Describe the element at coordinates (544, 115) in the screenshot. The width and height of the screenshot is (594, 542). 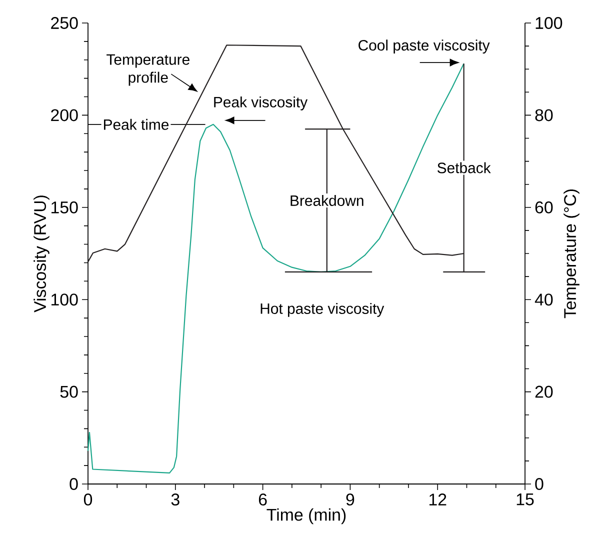
I see `y2-tick-label: 80` at that location.